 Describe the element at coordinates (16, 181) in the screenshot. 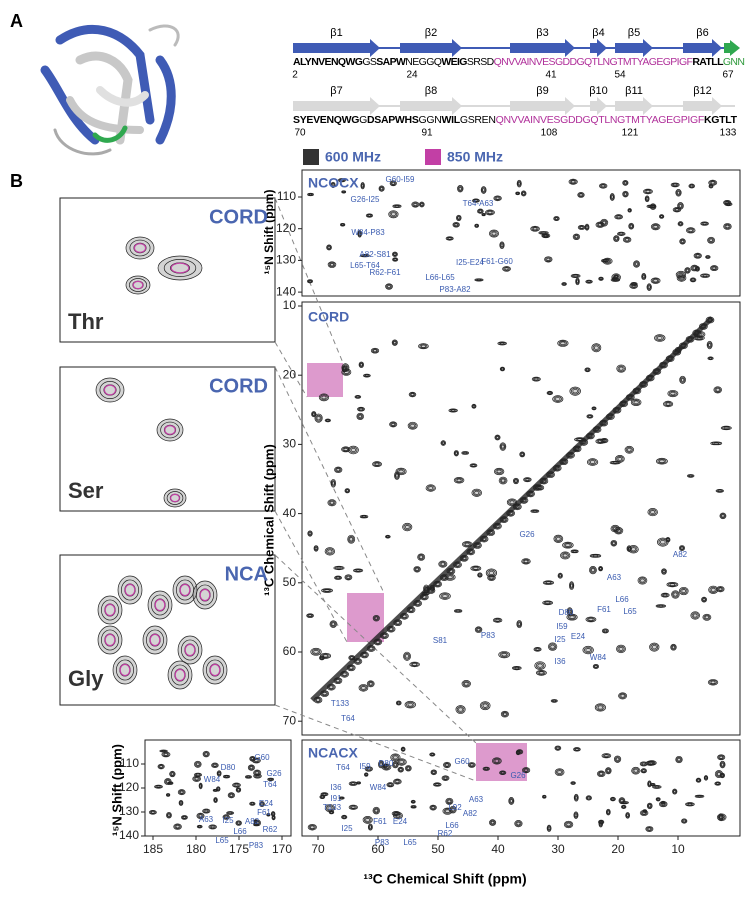

I see `panel-label: B` at that location.